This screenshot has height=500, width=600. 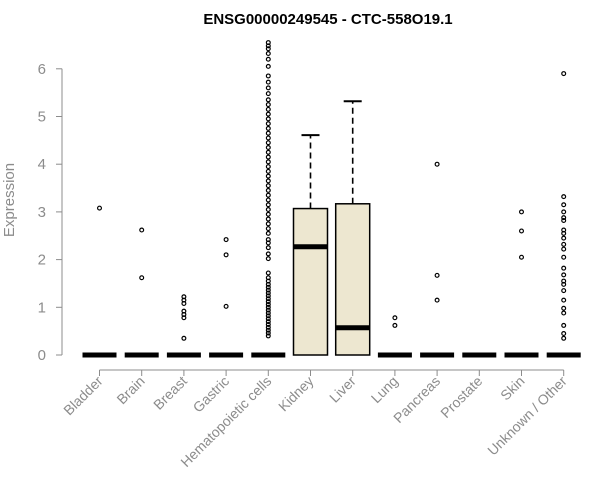 I want to click on box-kidney, so click(x=310, y=245).